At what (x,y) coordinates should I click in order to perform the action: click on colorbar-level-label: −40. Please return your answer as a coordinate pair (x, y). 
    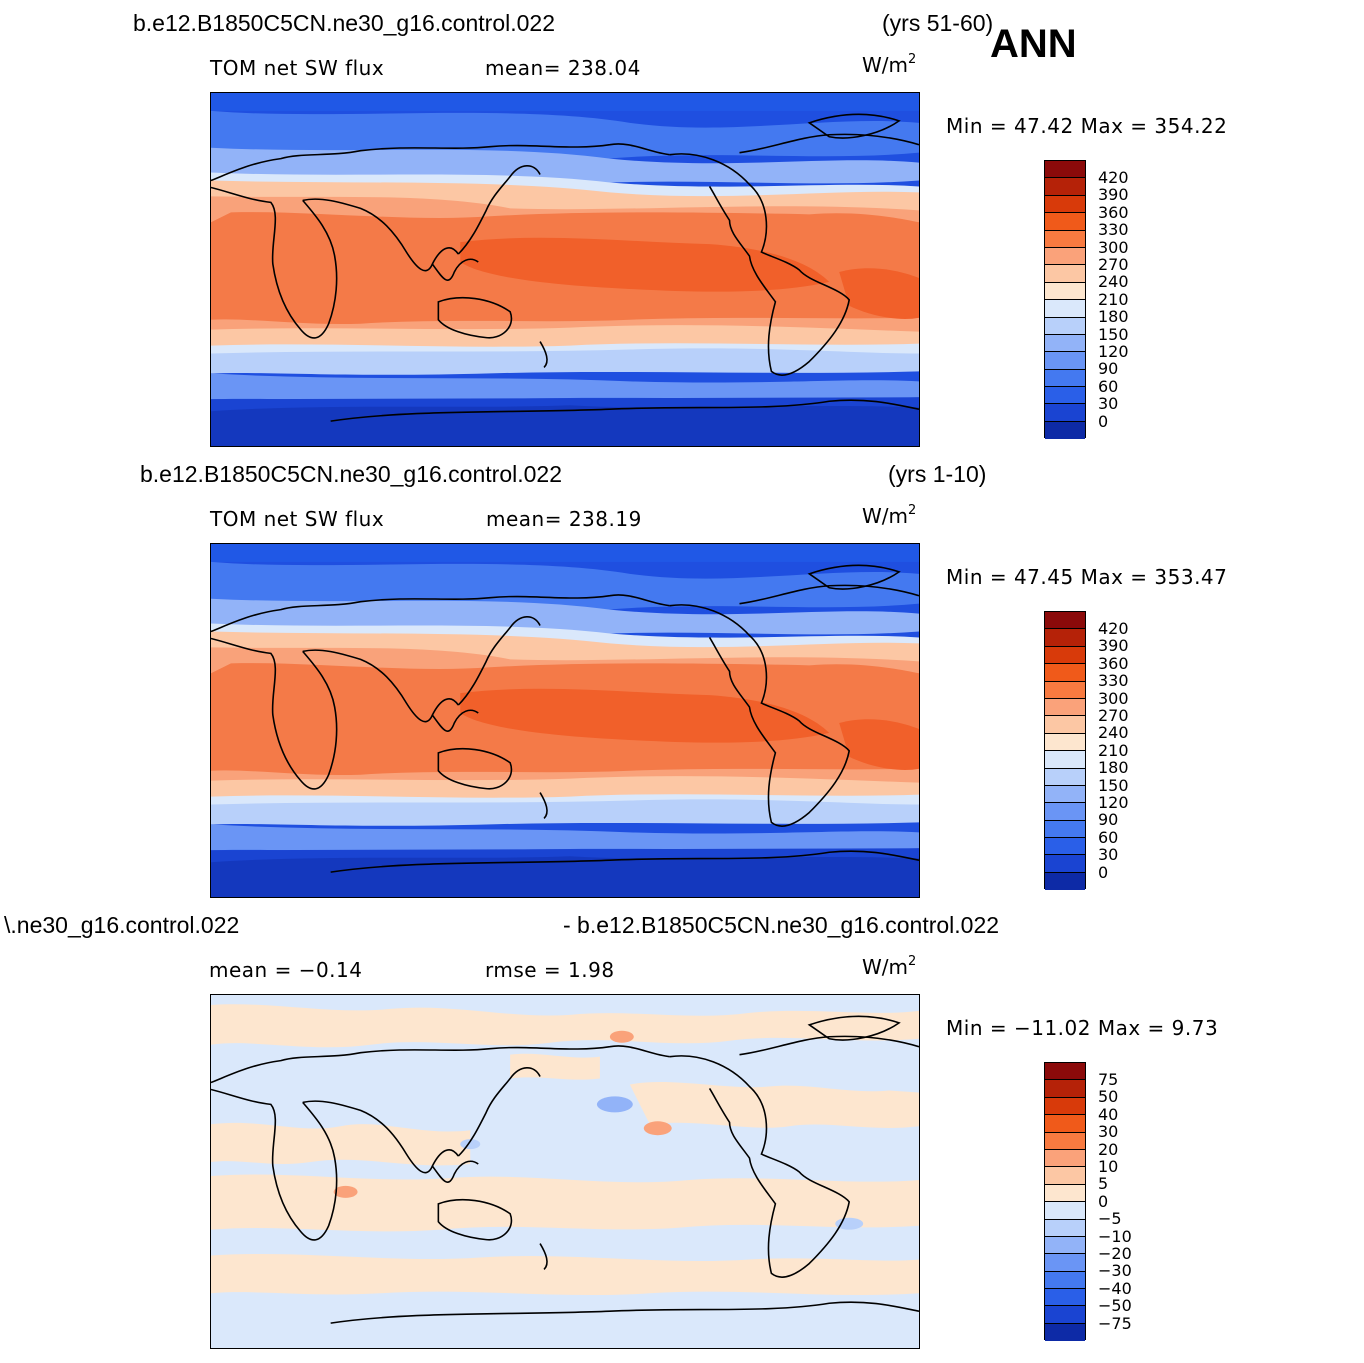
    Looking at the image, I should click on (1115, 1288).